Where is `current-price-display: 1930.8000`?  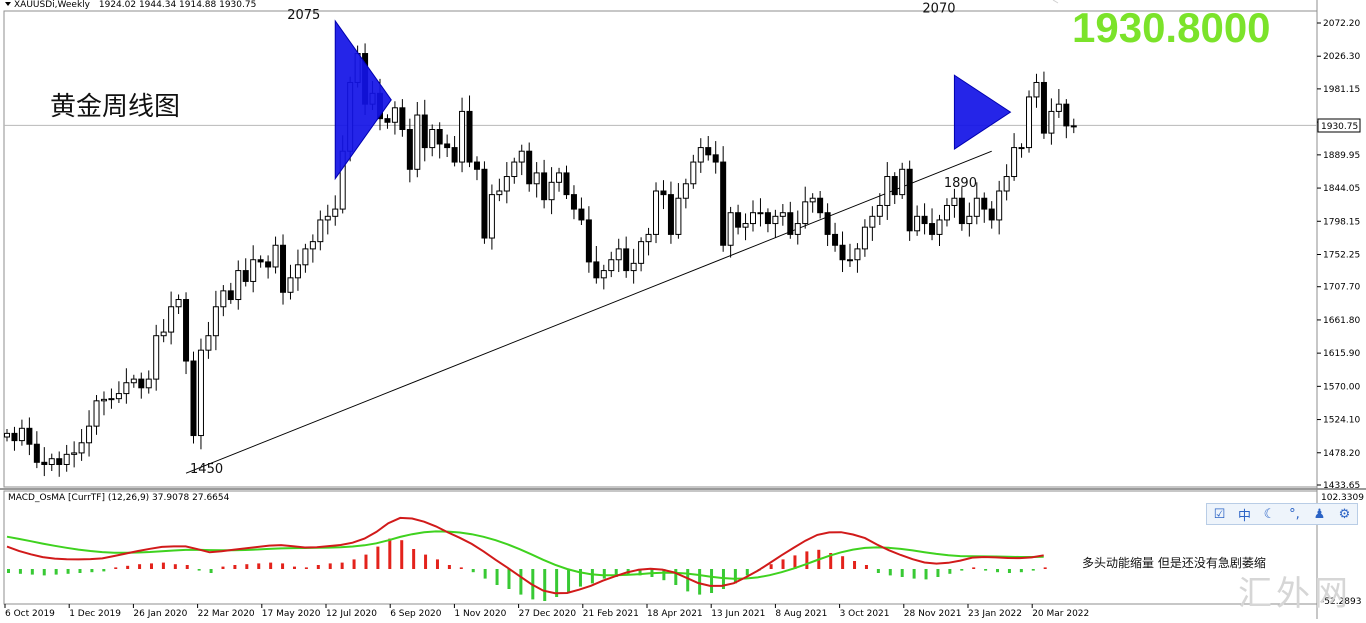
current-price-display: 1930.8000 is located at coordinates (1171, 27).